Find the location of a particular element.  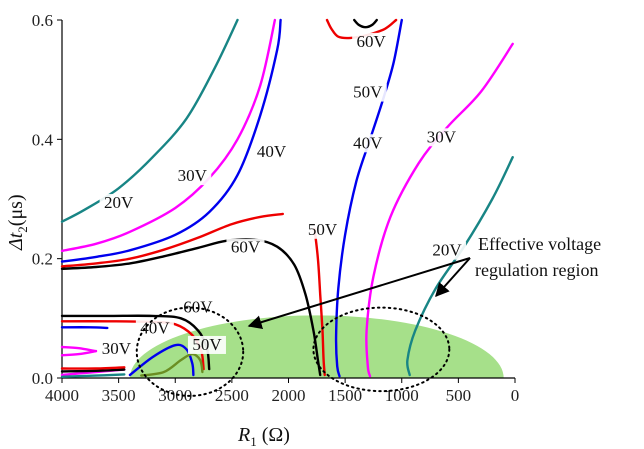

x-axis-label-main: R is located at coordinates (243, 435).